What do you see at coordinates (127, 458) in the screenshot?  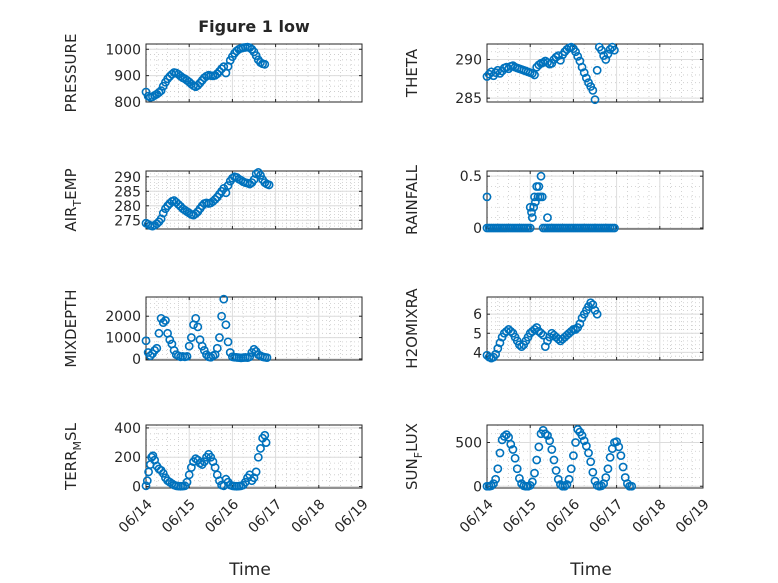 I see `y-tick-label: 200` at bounding box center [127, 458].